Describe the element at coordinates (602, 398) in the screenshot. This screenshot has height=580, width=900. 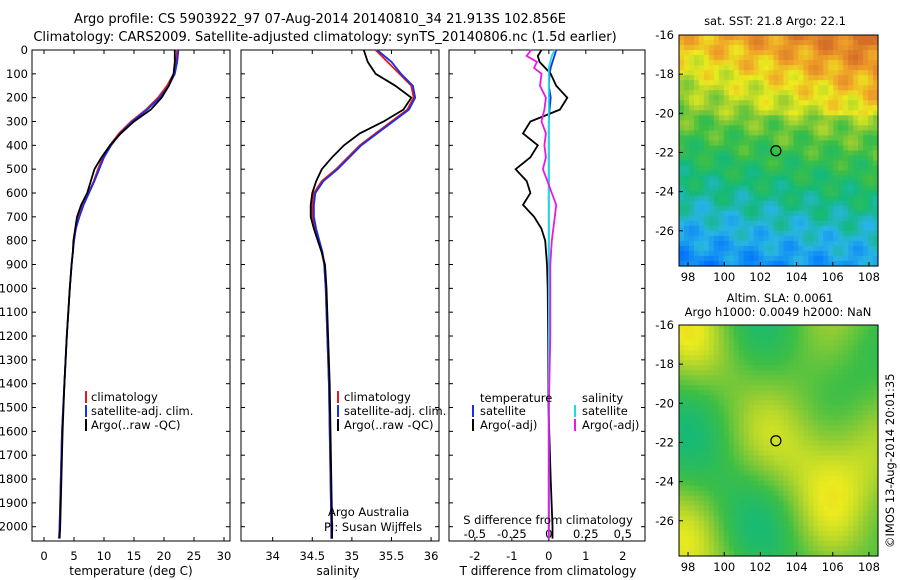
I see `legend-salinity-title: salinity` at that location.